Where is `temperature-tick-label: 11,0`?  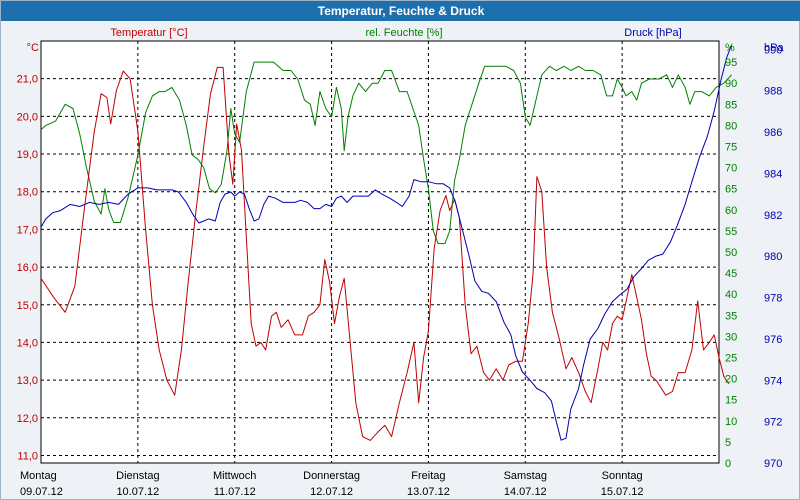 temperature-tick-label: 11,0 is located at coordinates (27, 456).